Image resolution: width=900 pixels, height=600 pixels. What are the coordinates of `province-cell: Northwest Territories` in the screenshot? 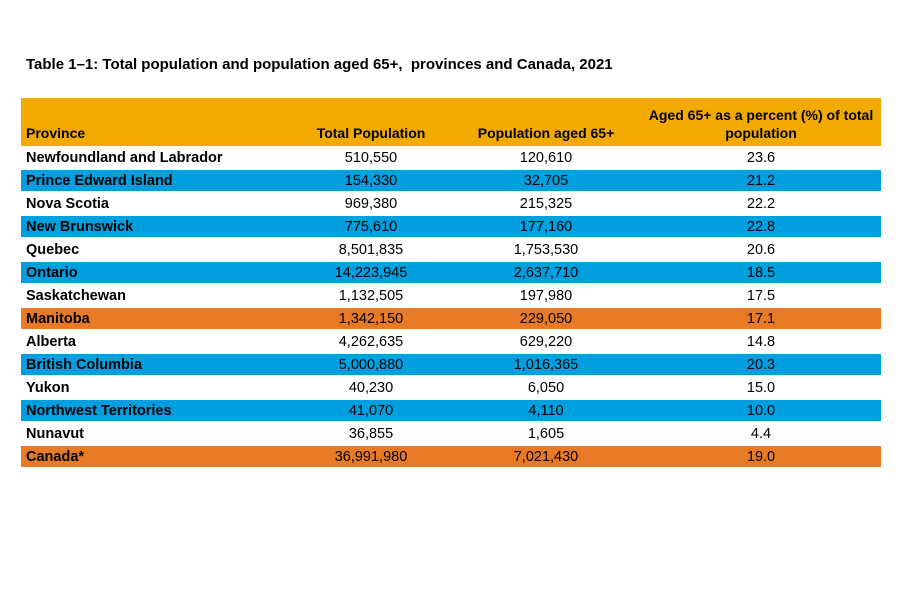 It's located at (156, 410).